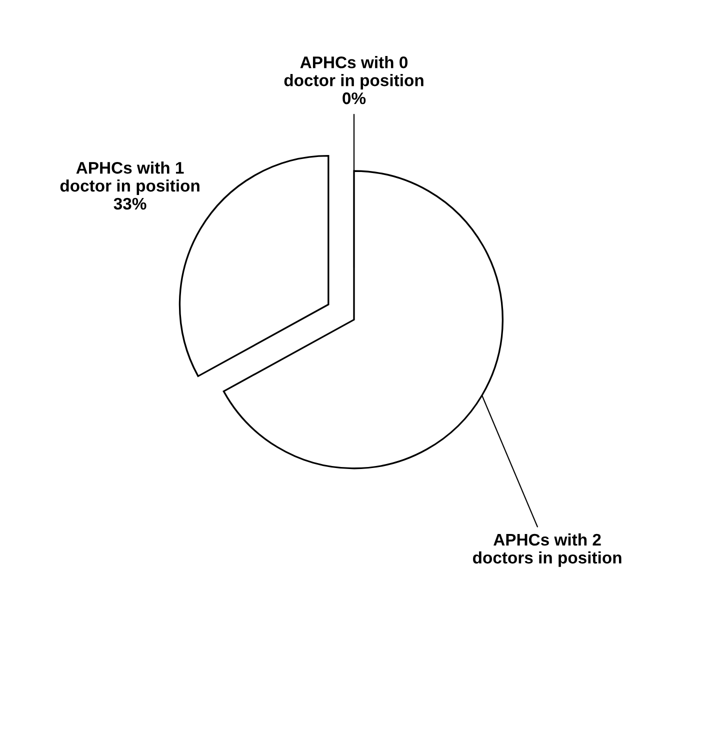  I want to click on category-label: APHCs with 0 doctor in position, so click(354, 73).